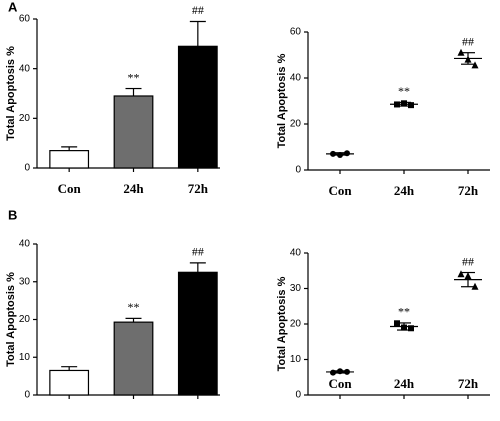 Image resolution: width=500 pixels, height=421 pixels. Describe the element at coordinates (12, 214) in the screenshot. I see `panel-label: B` at that location.